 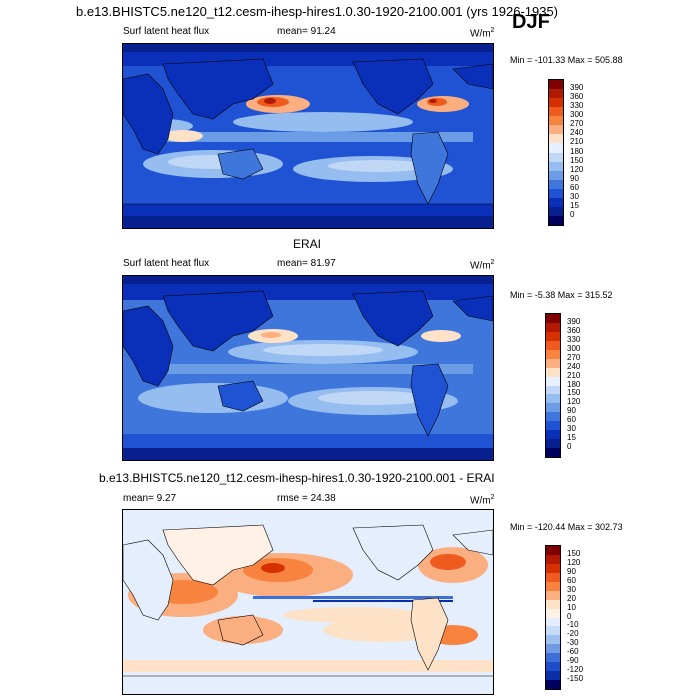 I want to click on panel3-map-svg, so click(x=308, y=602).